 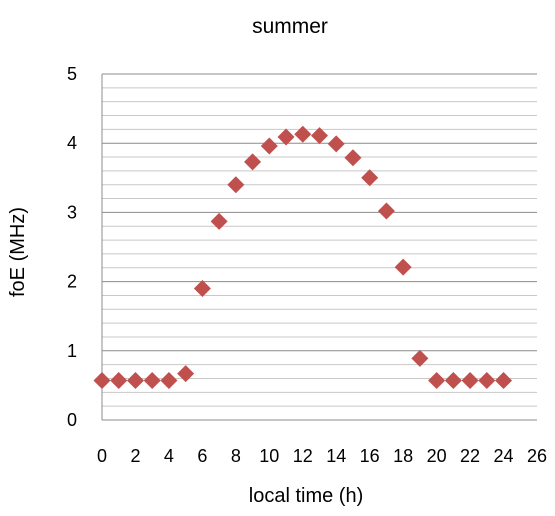 I want to click on x-tick-label: 12, so click(x=303, y=456).